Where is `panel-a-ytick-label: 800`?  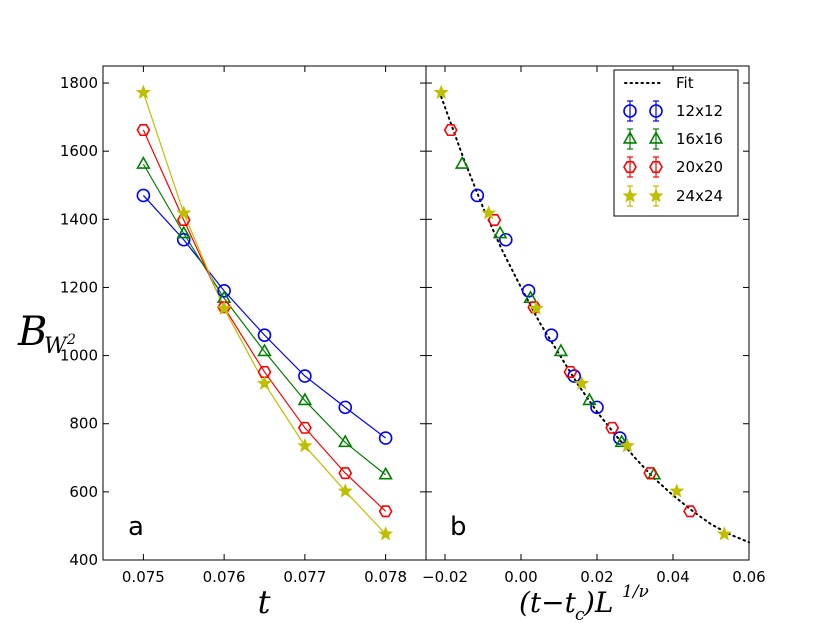 panel-a-ytick-label: 800 is located at coordinates (83, 424).